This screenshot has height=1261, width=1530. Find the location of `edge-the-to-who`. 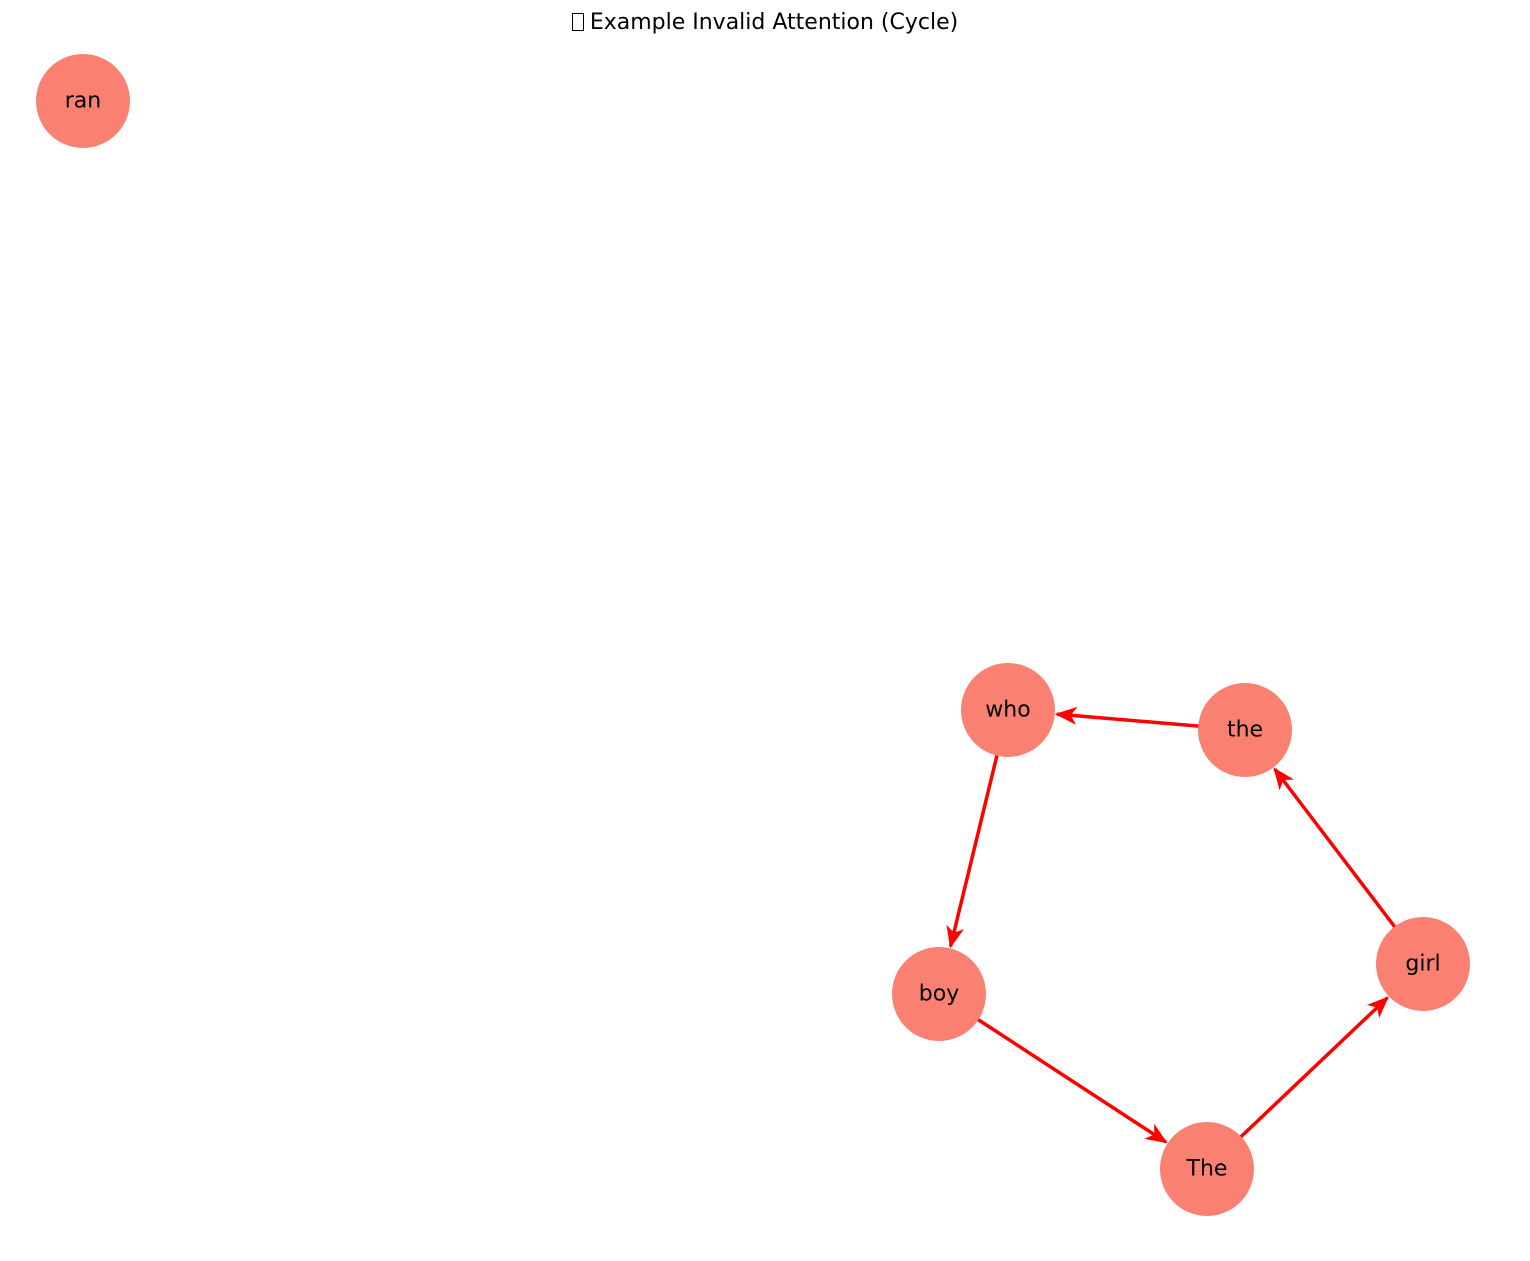

edge-the-to-who is located at coordinates (1127, 717).